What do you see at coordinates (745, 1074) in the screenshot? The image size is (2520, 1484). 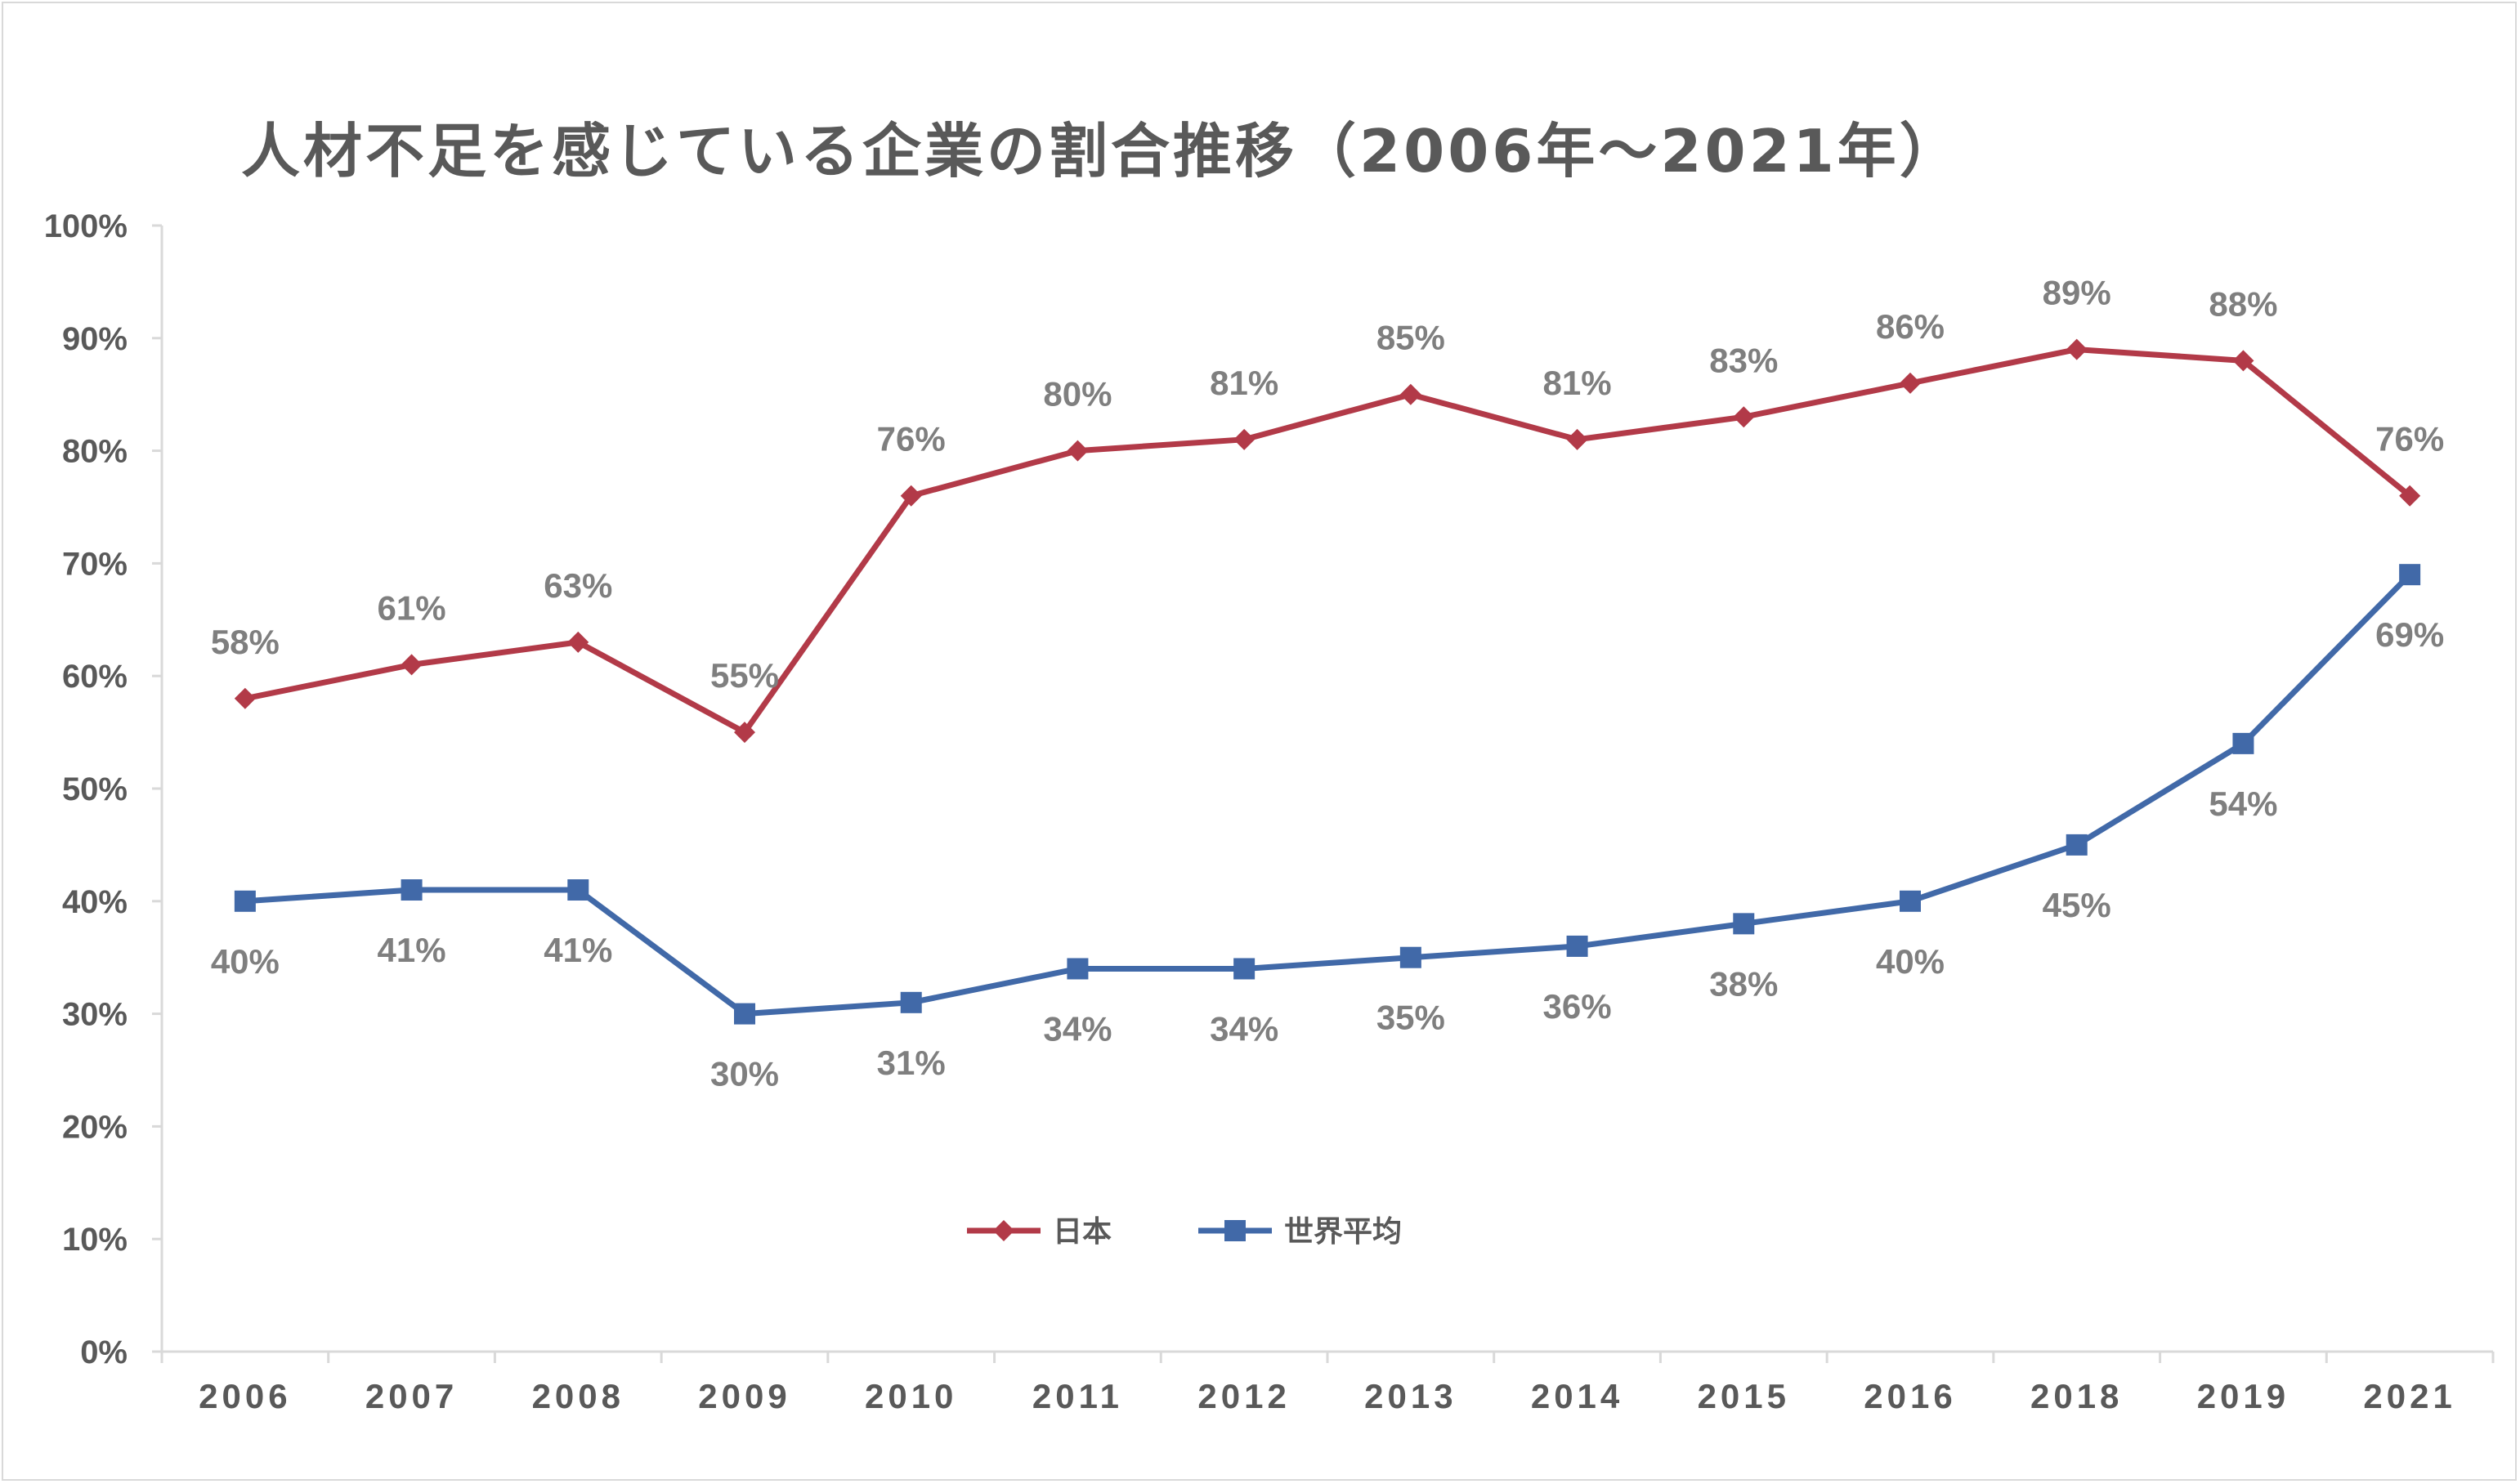 I see `data-label: 30%` at bounding box center [745, 1074].